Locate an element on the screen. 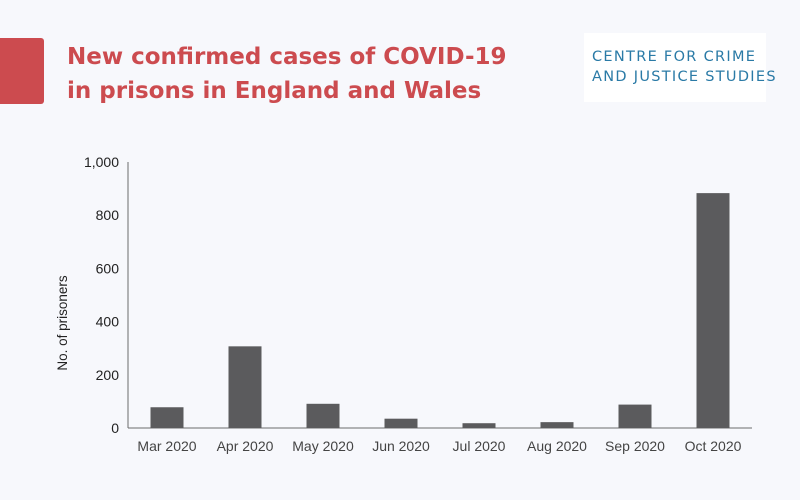 This screenshot has width=800, height=500. x-tick-label: May 2020 is located at coordinates (323, 446).